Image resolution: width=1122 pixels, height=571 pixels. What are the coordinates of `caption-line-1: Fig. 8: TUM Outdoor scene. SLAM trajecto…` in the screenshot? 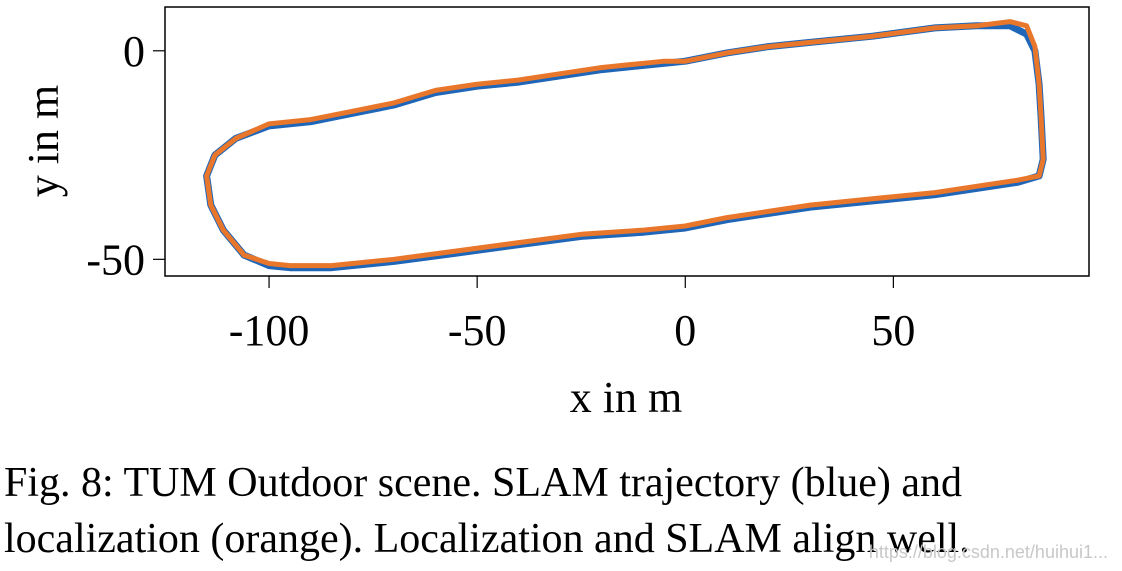 It's located at (483, 483).